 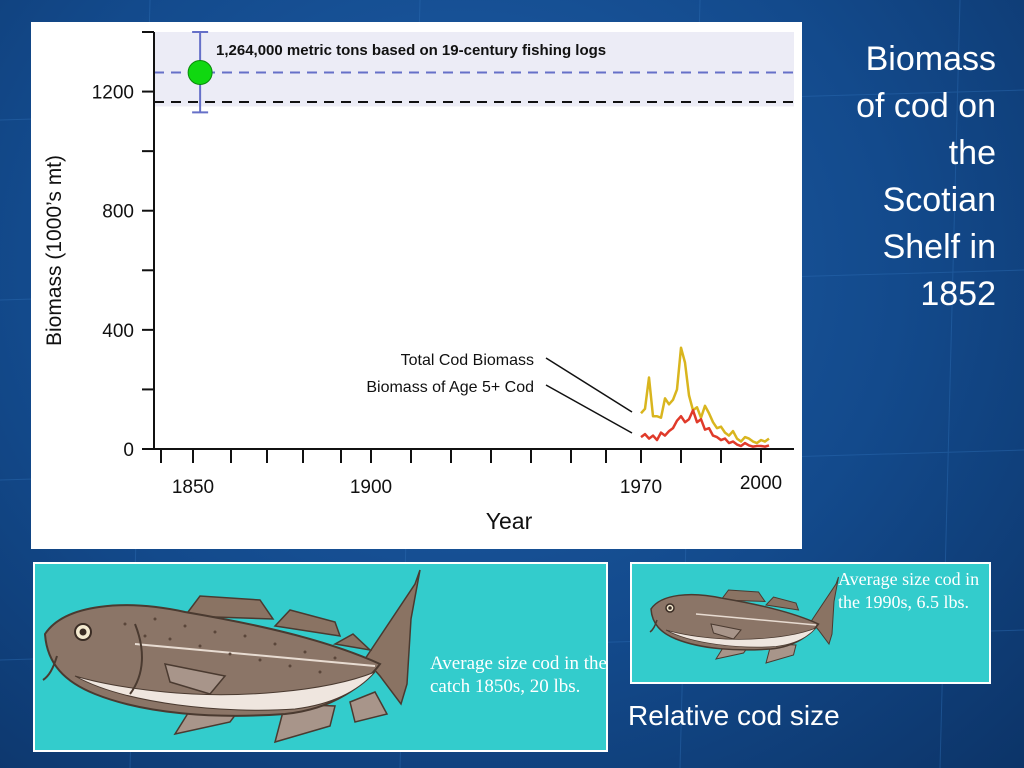 What do you see at coordinates (193, 487) in the screenshot?
I see `x-tick-label: 1850` at bounding box center [193, 487].